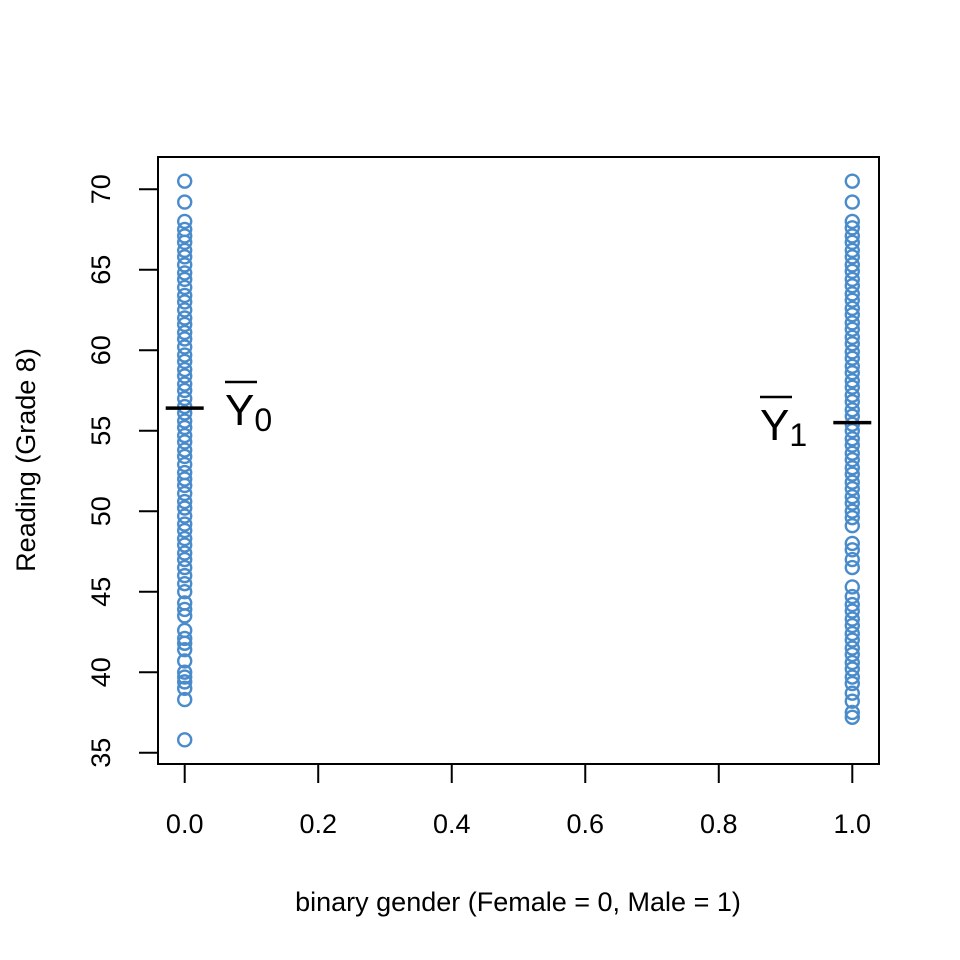 The width and height of the screenshot is (960, 960). I want to click on x-tick-label: 0.0, so click(185, 824).